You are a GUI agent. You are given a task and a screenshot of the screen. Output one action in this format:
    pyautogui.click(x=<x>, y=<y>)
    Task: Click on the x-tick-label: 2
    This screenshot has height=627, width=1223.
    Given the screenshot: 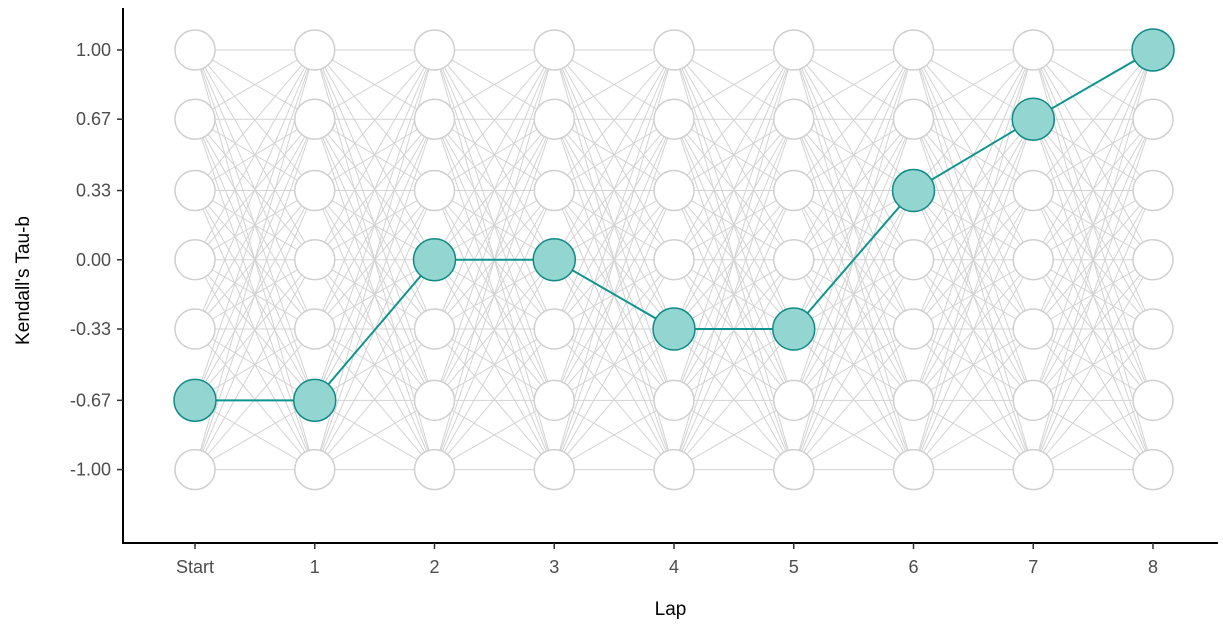 What is the action you would take?
    pyautogui.click(x=434, y=567)
    